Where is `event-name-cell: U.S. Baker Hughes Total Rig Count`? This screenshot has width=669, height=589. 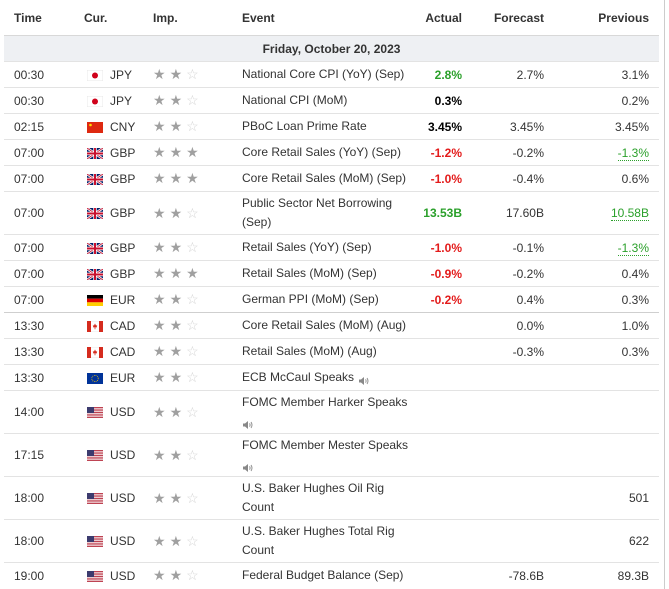
event-name-cell: U.S. Baker Hughes Total Rig Count is located at coordinates (324, 541).